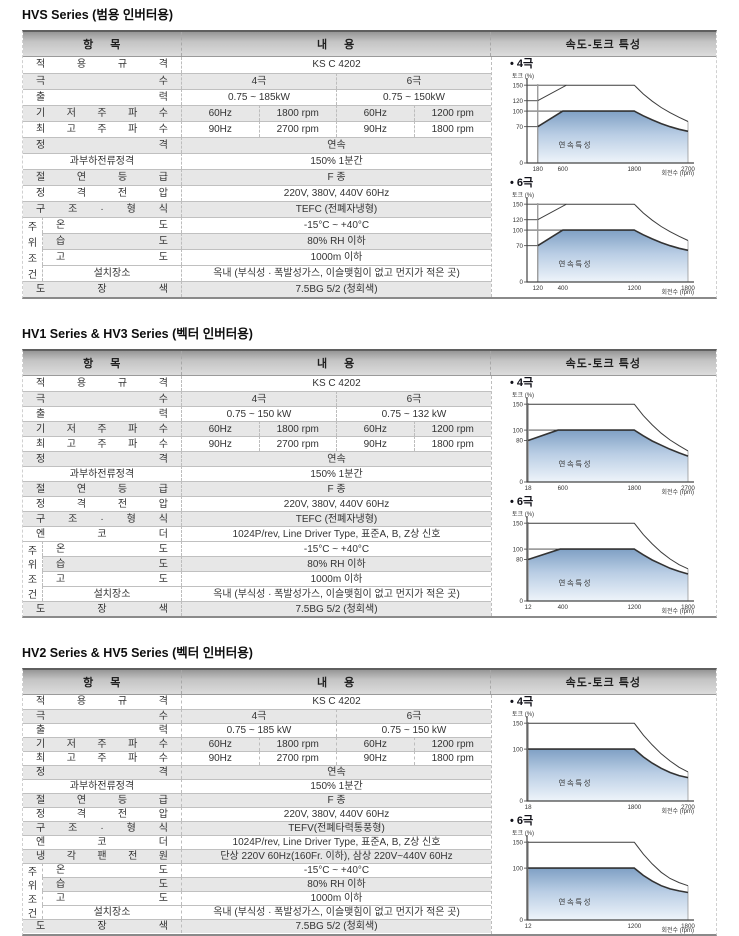 The height and width of the screenshot is (936, 739). What do you see at coordinates (112, 870) in the screenshot?
I see `row-label: 온 도` at bounding box center [112, 870].